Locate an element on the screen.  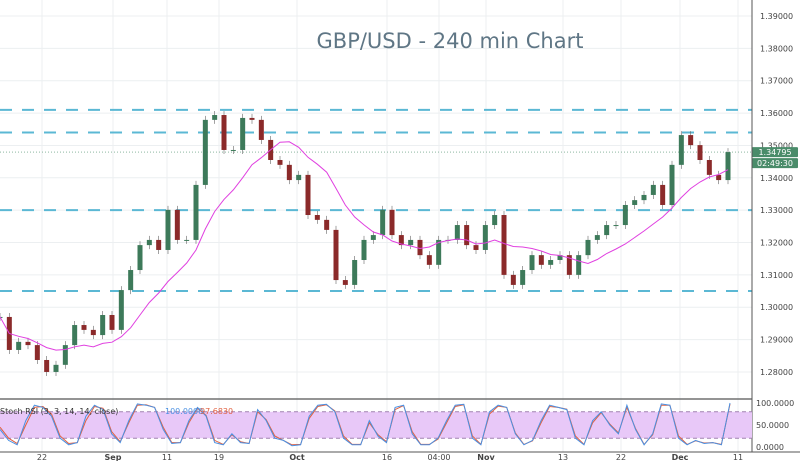
time-tick: 16 is located at coordinates (387, 457).